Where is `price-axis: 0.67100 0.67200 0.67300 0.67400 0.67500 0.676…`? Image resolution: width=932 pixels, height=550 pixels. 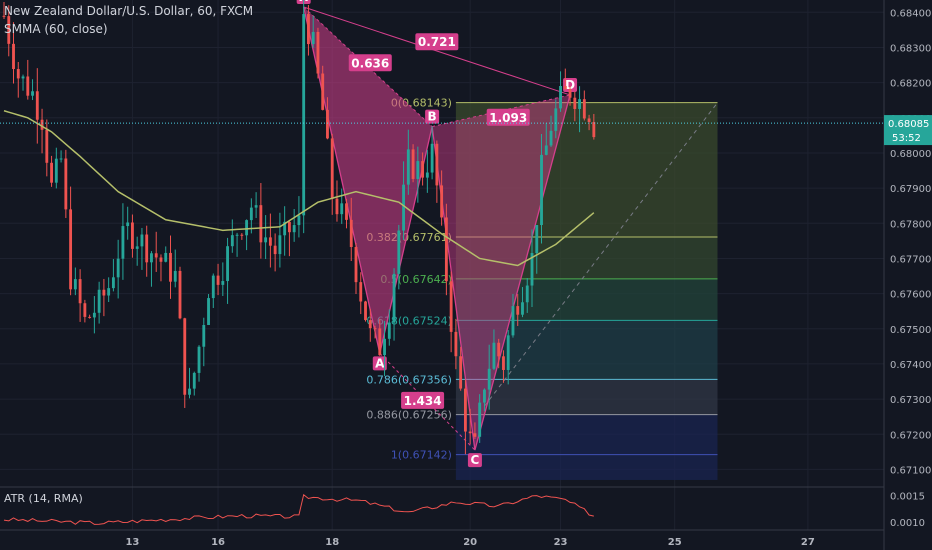
price-axis: 0.67100 0.67200 0.67300 0.67400 0.67500 0.676… is located at coordinates (910, 268).